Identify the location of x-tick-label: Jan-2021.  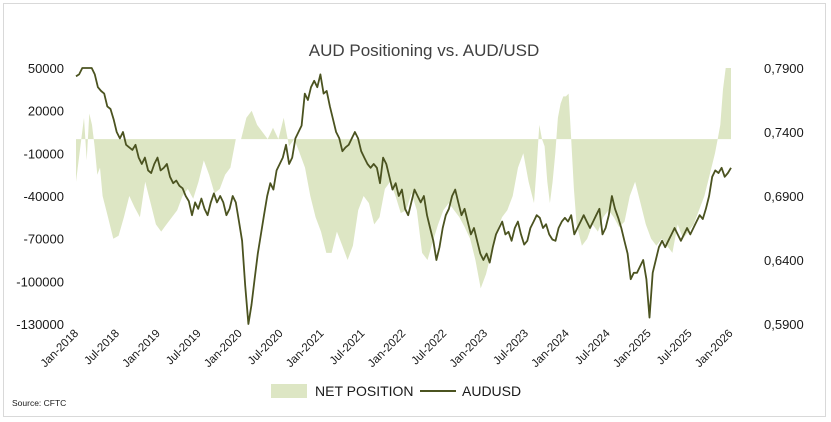
(305, 349).